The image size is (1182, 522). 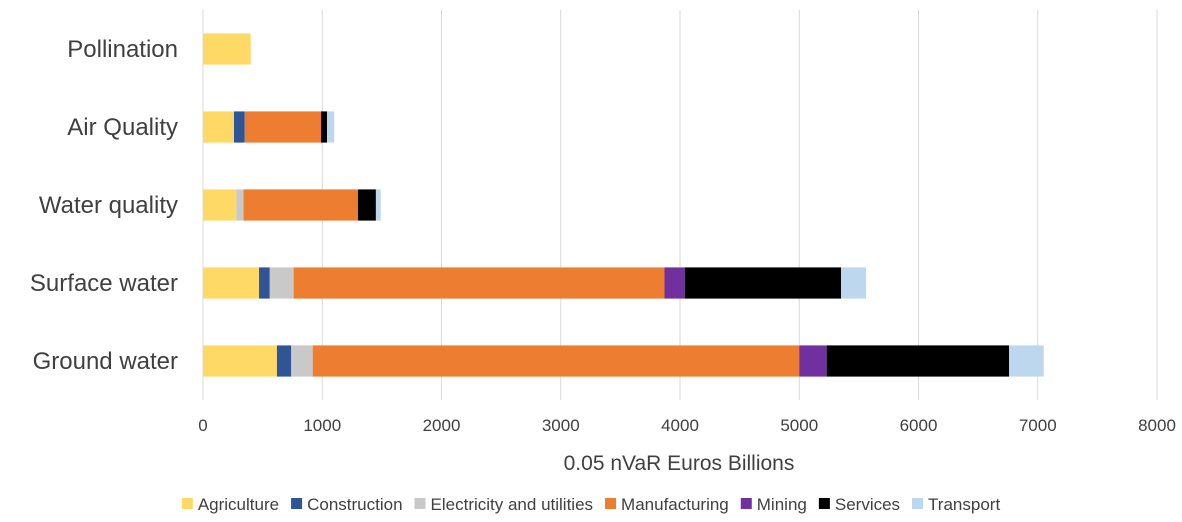 What do you see at coordinates (442, 425) in the screenshot?
I see `x-tick-label: 2000` at bounding box center [442, 425].